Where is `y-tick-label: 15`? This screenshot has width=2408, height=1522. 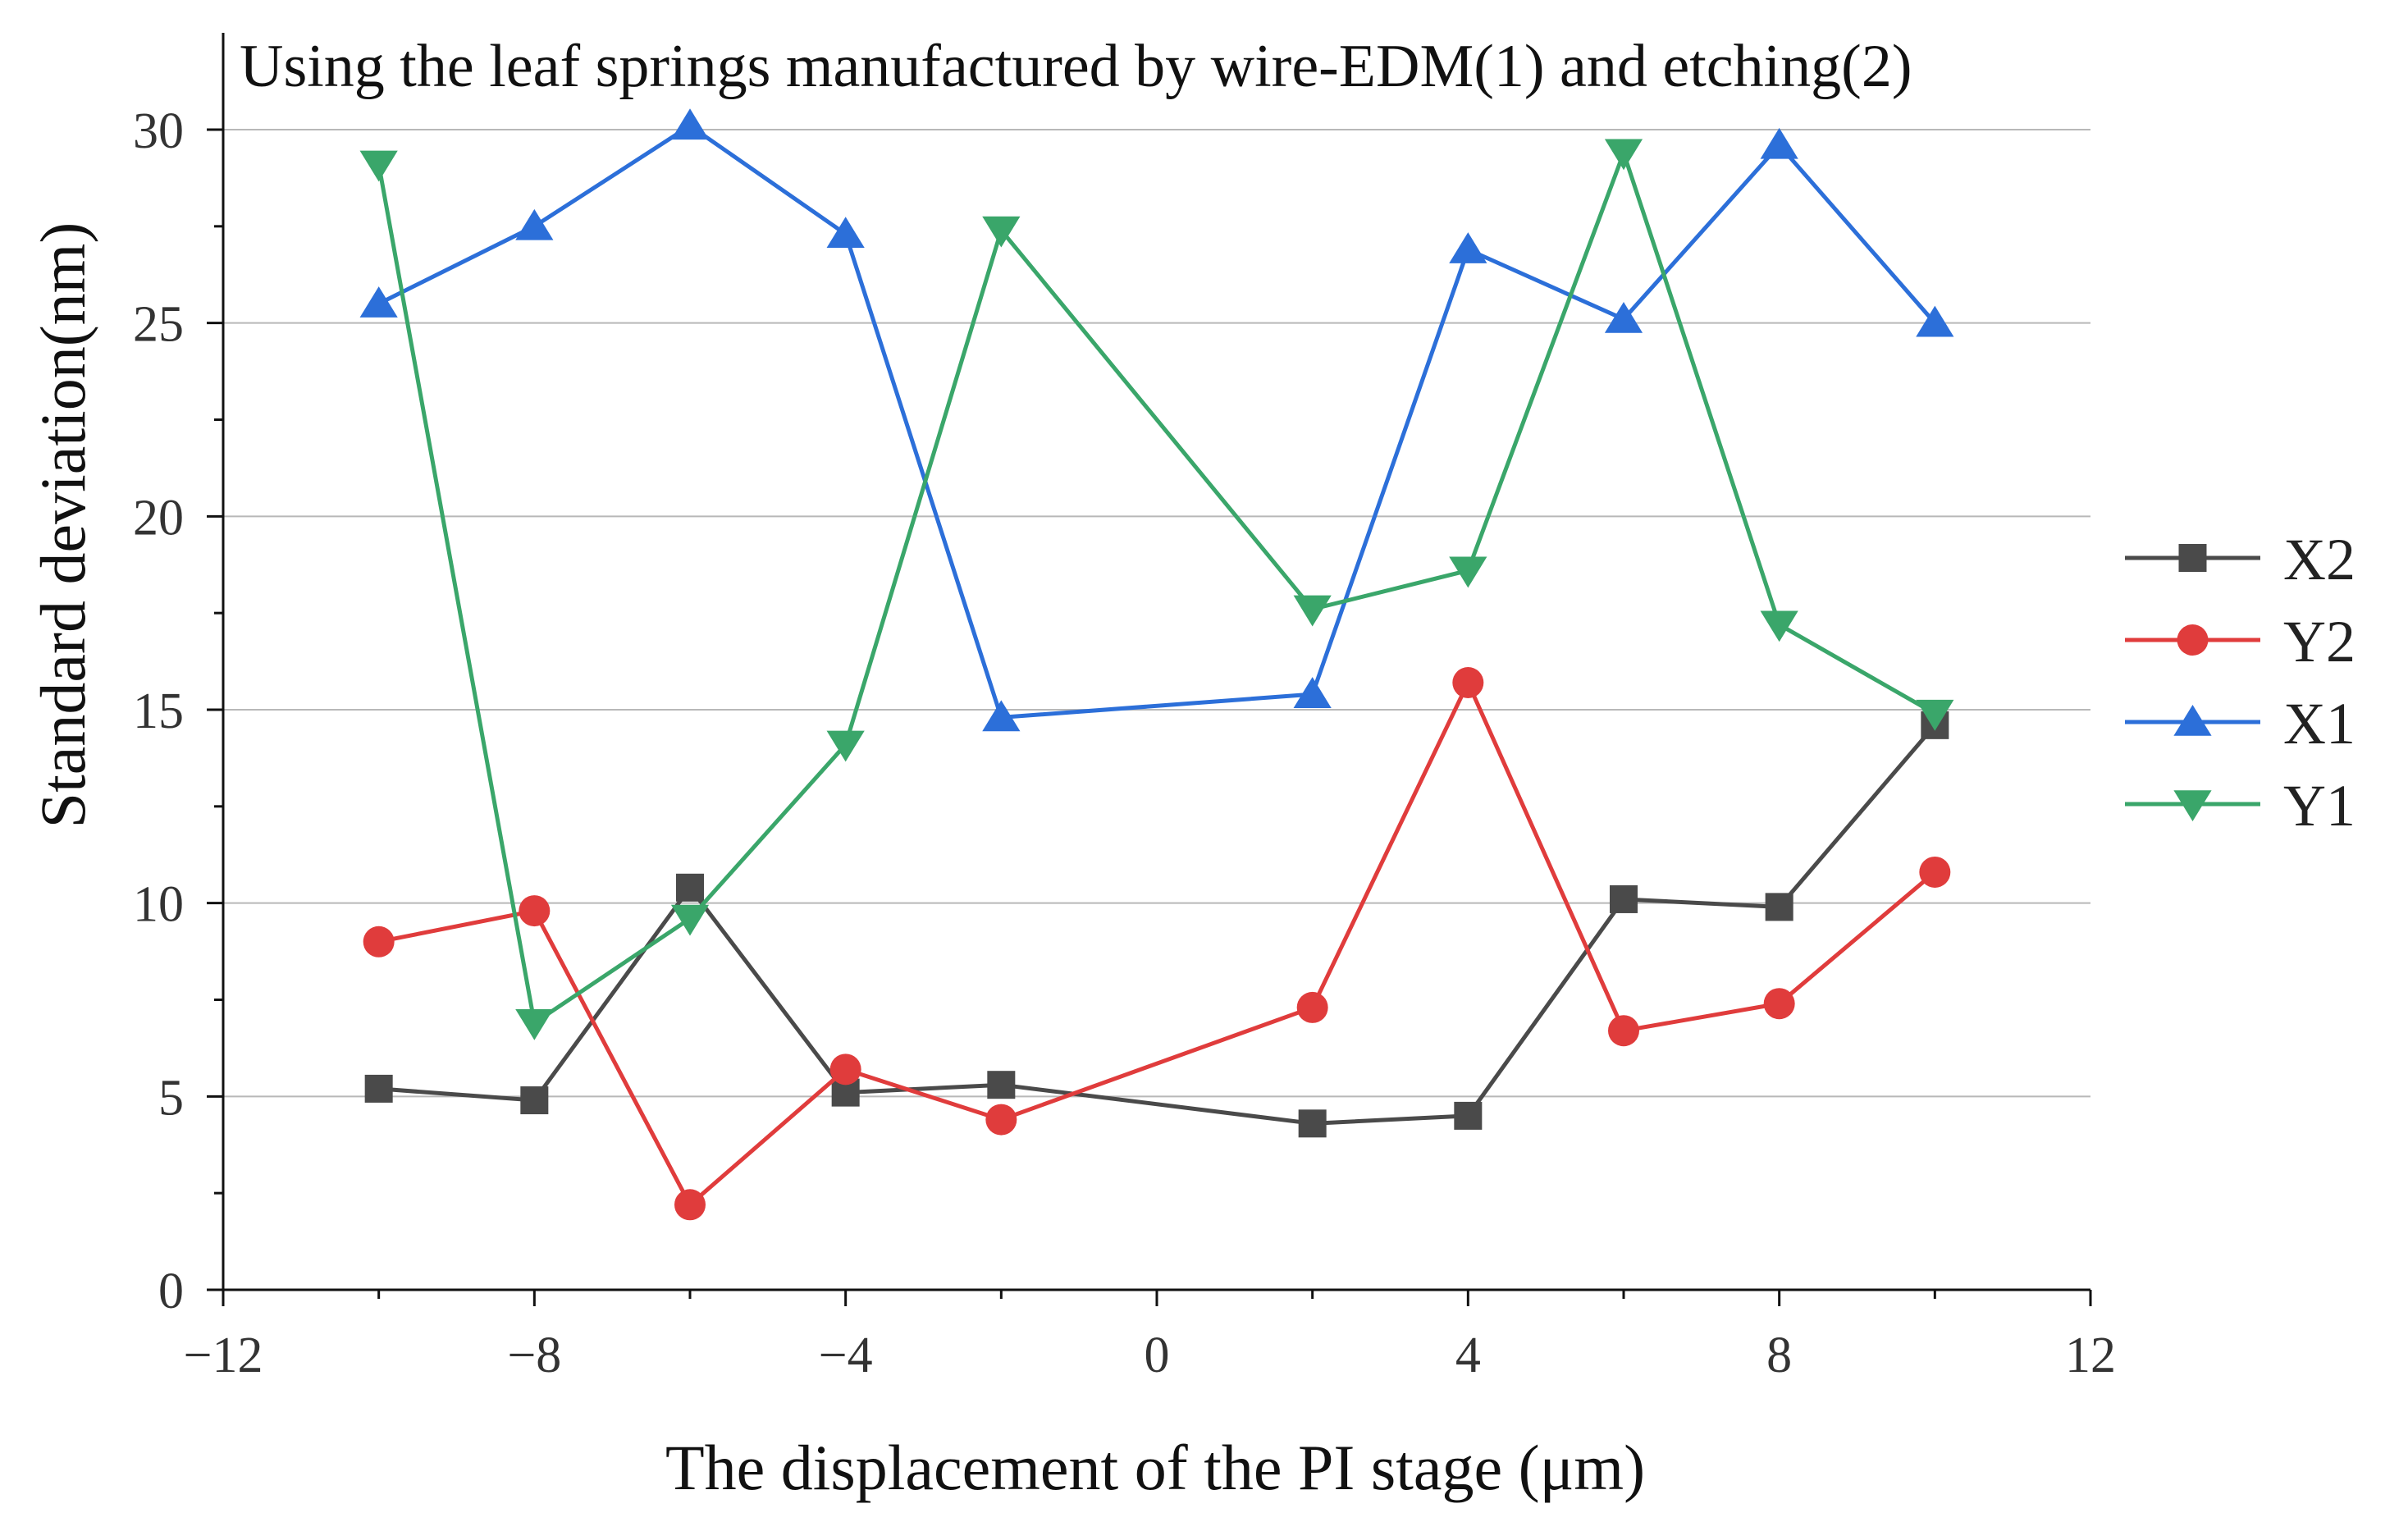
y-tick-label: 15 is located at coordinates (158, 711).